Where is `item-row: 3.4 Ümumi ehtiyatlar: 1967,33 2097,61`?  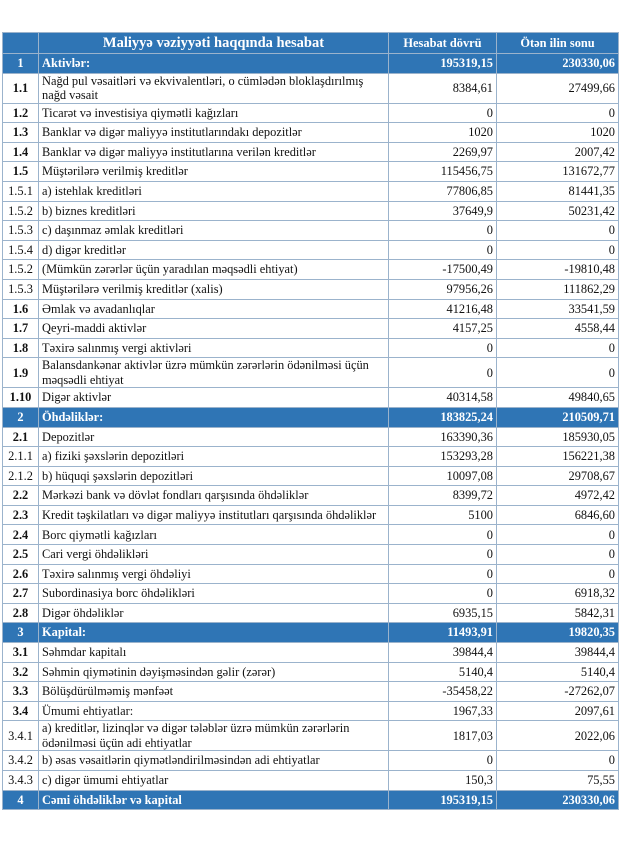 item-row: 3.4 Ümumi ehtiyatlar: 1967,33 2097,61 is located at coordinates (310, 711).